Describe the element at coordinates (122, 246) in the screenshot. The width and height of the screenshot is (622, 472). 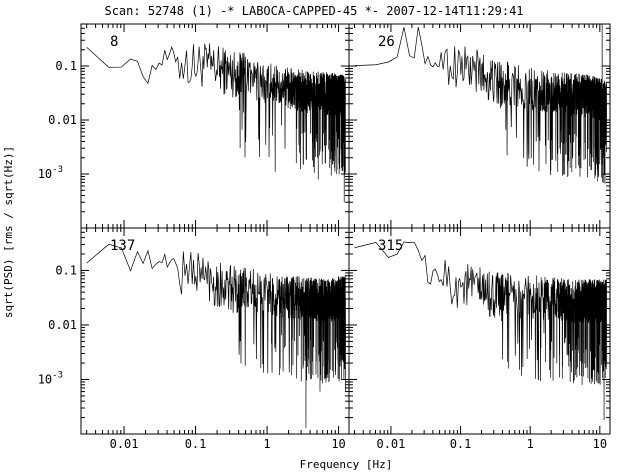
I see `panel-label: 137` at that location.